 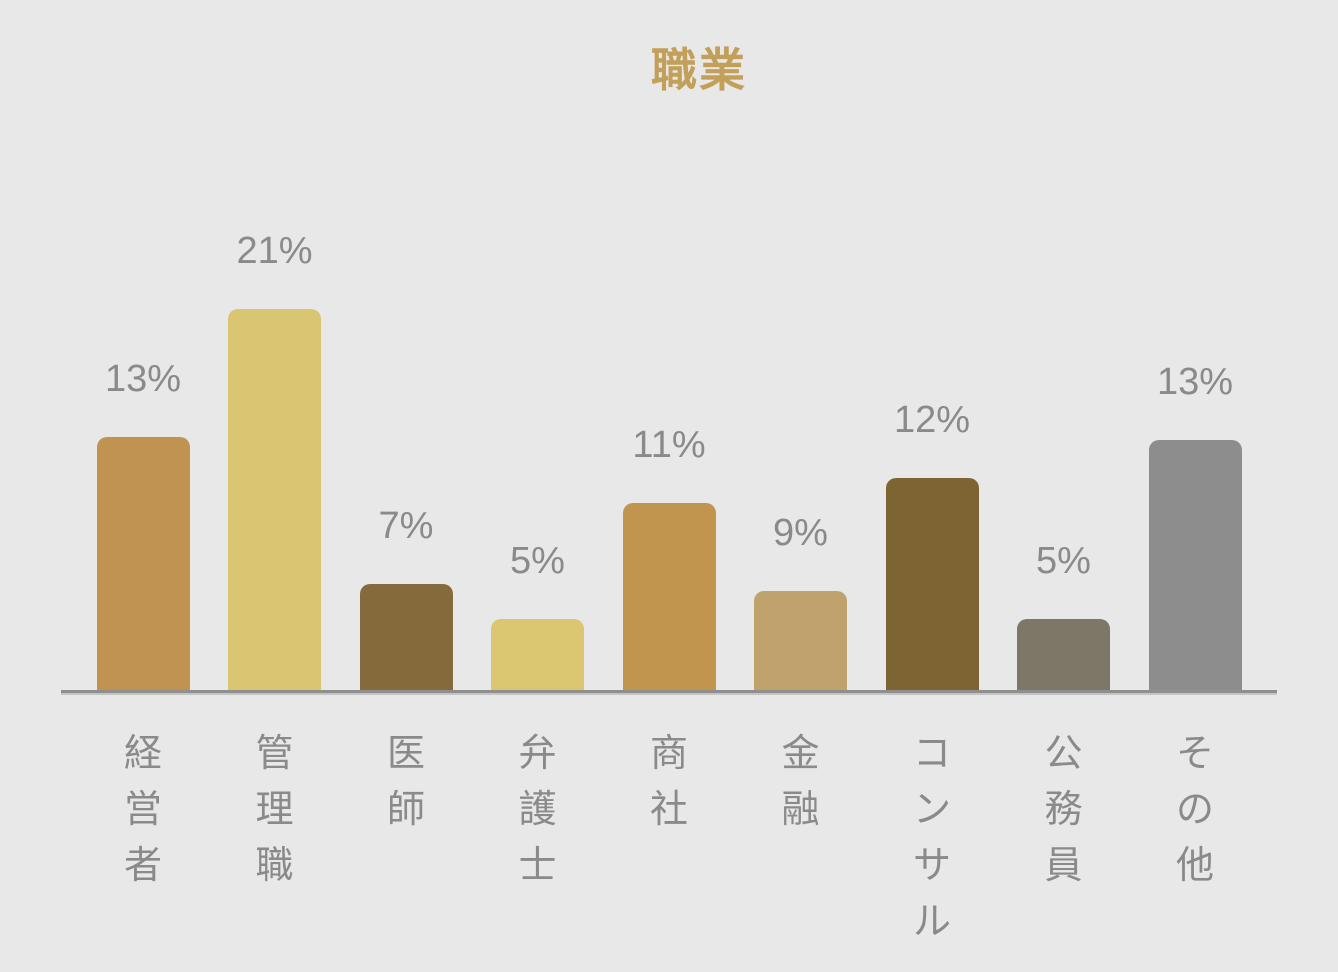 What do you see at coordinates (669, 445) in the screenshot?
I see `bar-value-label: 11%` at bounding box center [669, 445].